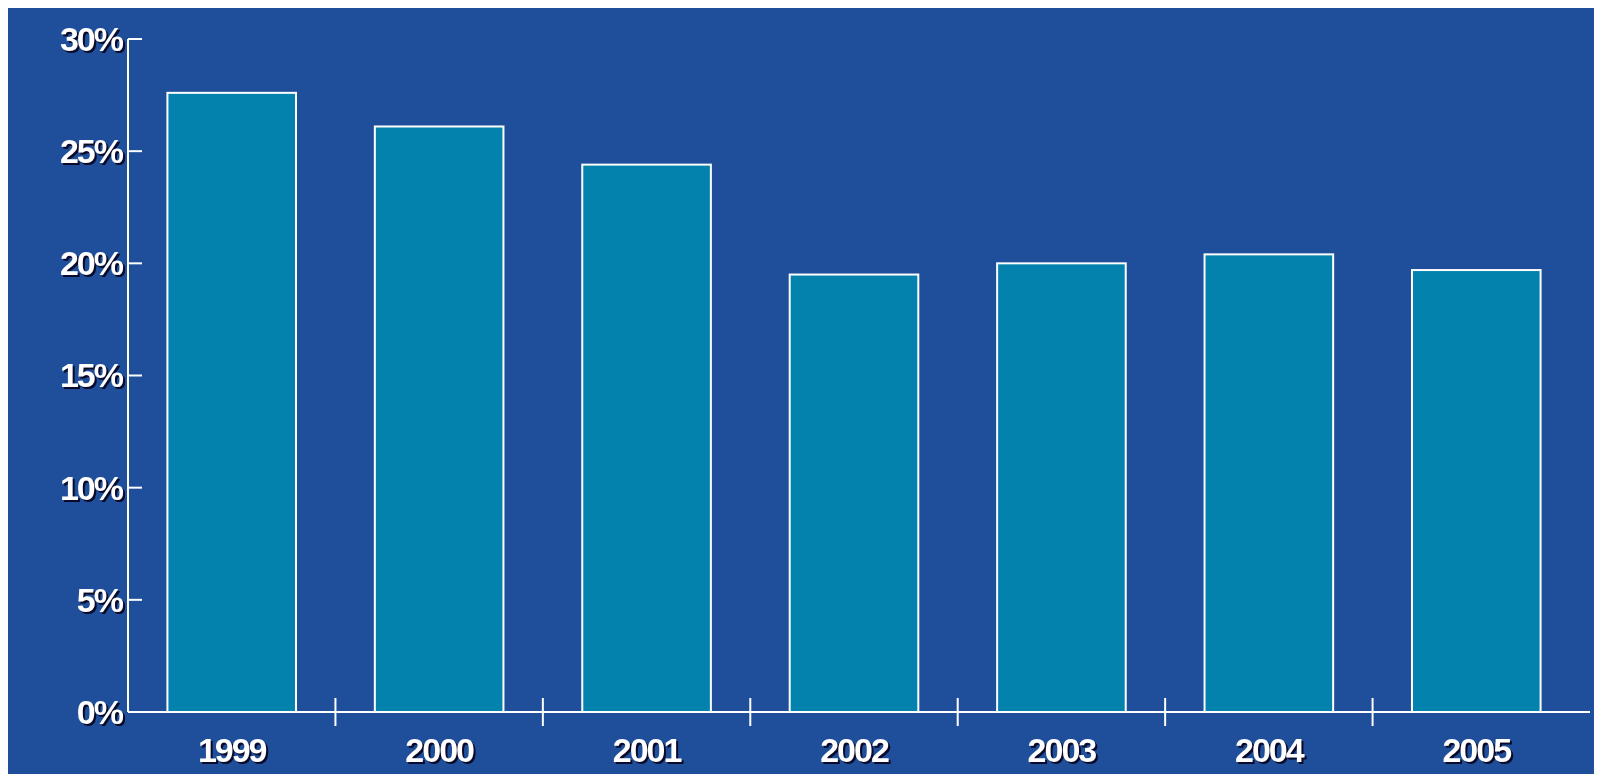 The width and height of the screenshot is (1602, 782). Describe the element at coordinates (91, 375) in the screenshot. I see `y-tick-label: 15%` at that location.